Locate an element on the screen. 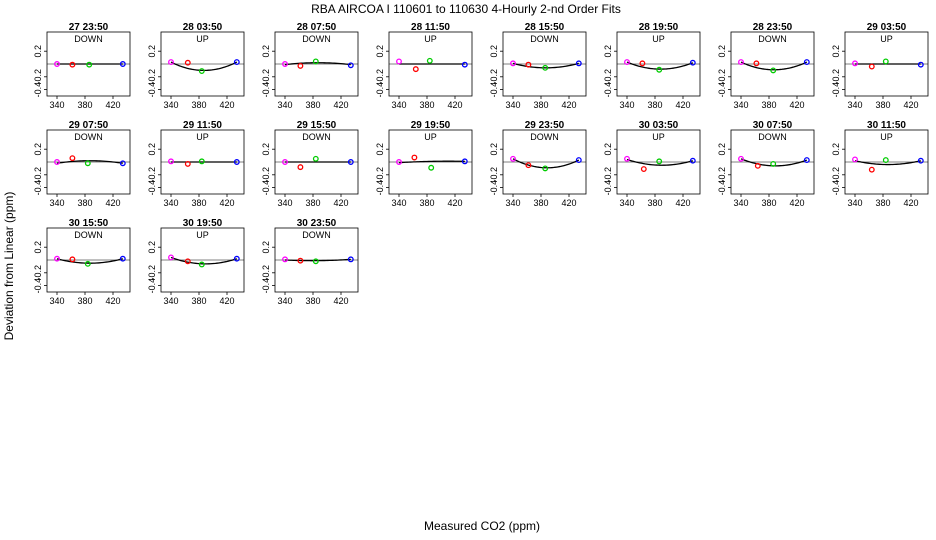 The height and width of the screenshot is (540, 936). panel-title: 28 03:50 is located at coordinates (203, 27).